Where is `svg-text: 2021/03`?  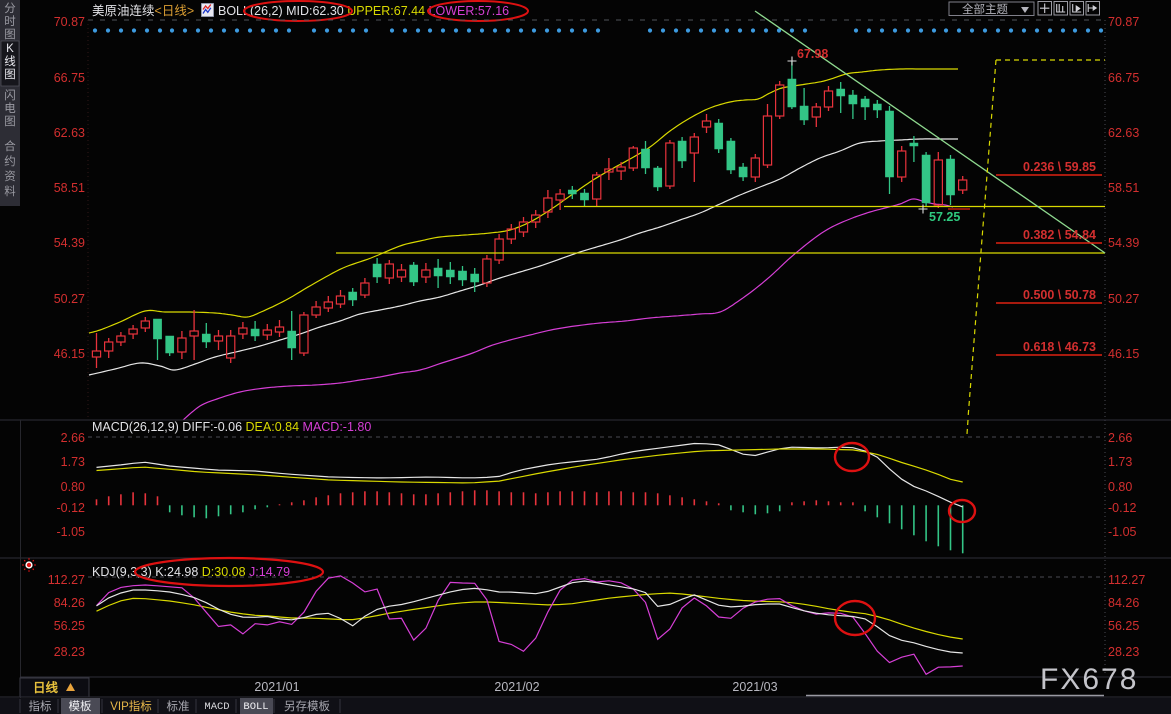 svg-text: 2021/03 is located at coordinates (754, 687).